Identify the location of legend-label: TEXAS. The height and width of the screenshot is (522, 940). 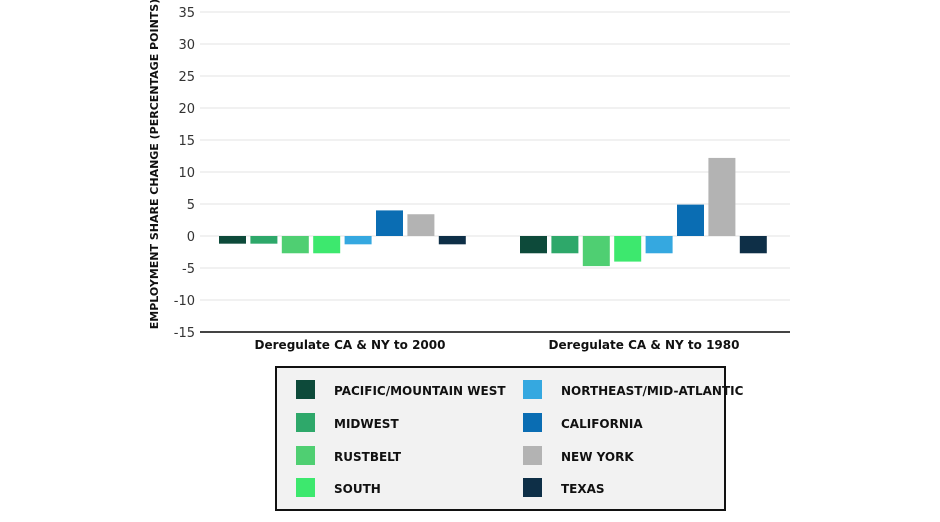
(583, 489).